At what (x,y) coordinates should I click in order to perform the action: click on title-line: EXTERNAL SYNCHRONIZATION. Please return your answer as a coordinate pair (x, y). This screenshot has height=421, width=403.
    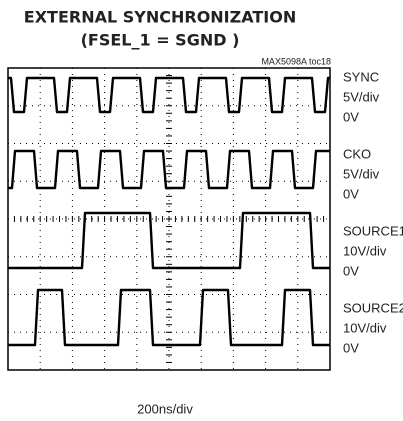
    Looking at the image, I should click on (160, 17).